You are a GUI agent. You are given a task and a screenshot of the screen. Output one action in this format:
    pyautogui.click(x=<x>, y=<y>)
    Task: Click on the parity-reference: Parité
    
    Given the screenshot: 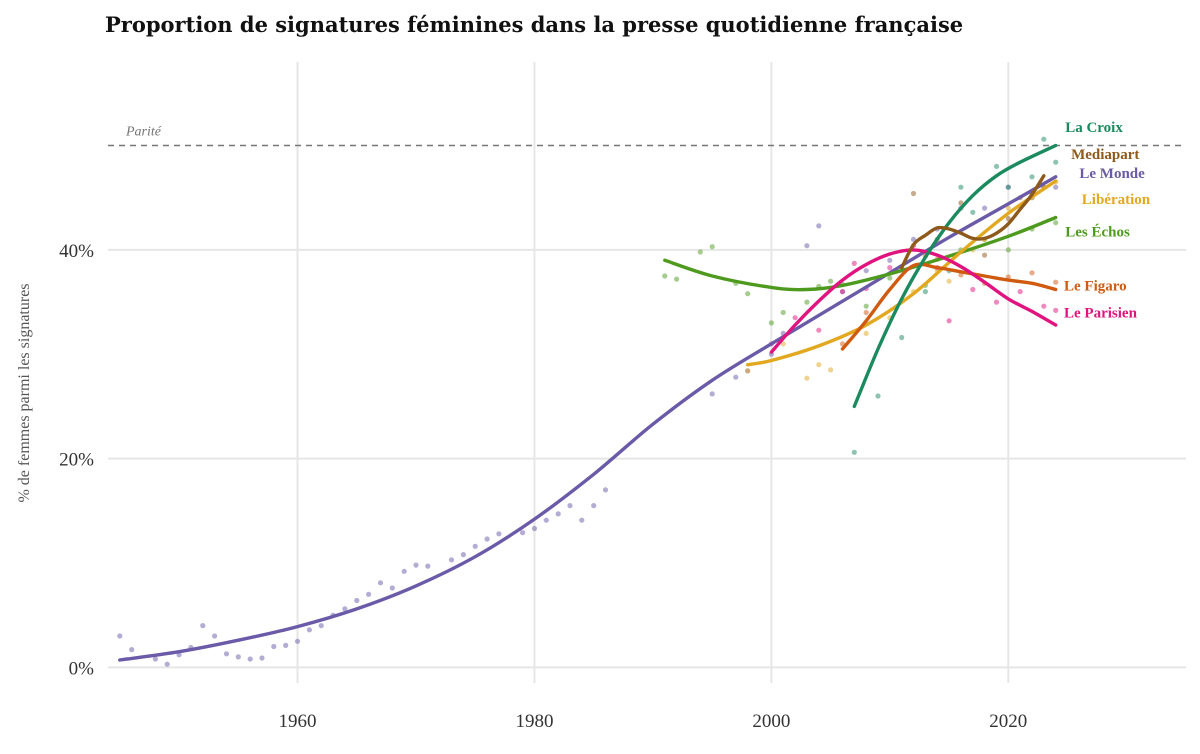 What is the action you would take?
    pyautogui.click(x=647, y=135)
    